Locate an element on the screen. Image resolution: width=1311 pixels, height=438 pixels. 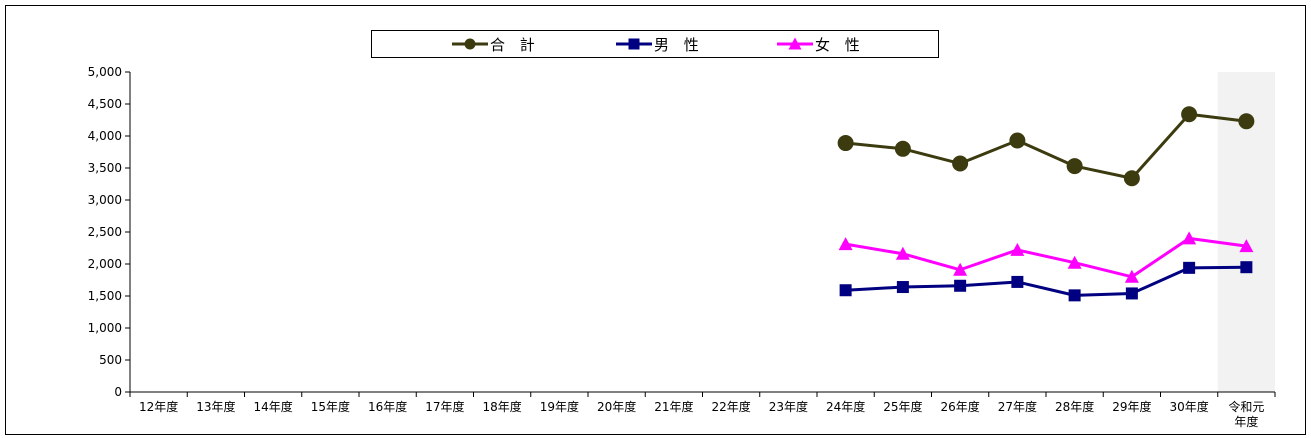
legend-marker-square-icon is located at coordinates (634, 44).